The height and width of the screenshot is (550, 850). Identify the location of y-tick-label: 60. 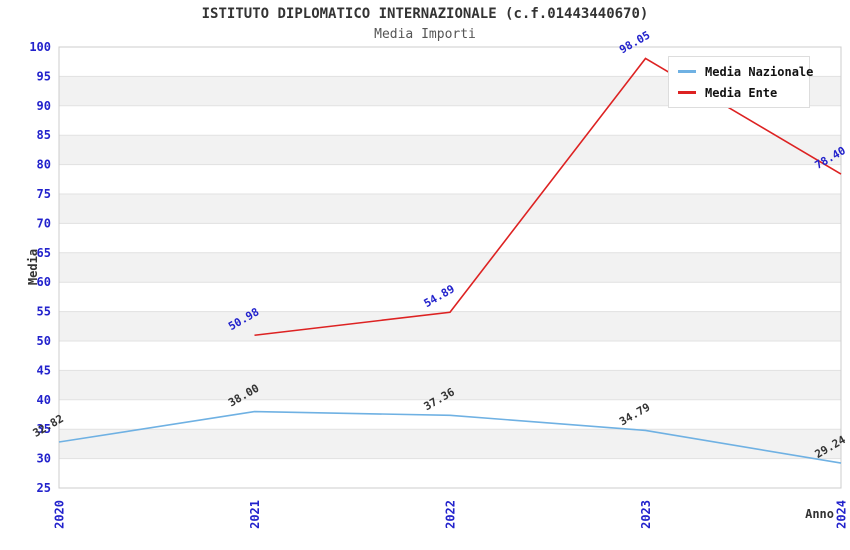
(44, 282).